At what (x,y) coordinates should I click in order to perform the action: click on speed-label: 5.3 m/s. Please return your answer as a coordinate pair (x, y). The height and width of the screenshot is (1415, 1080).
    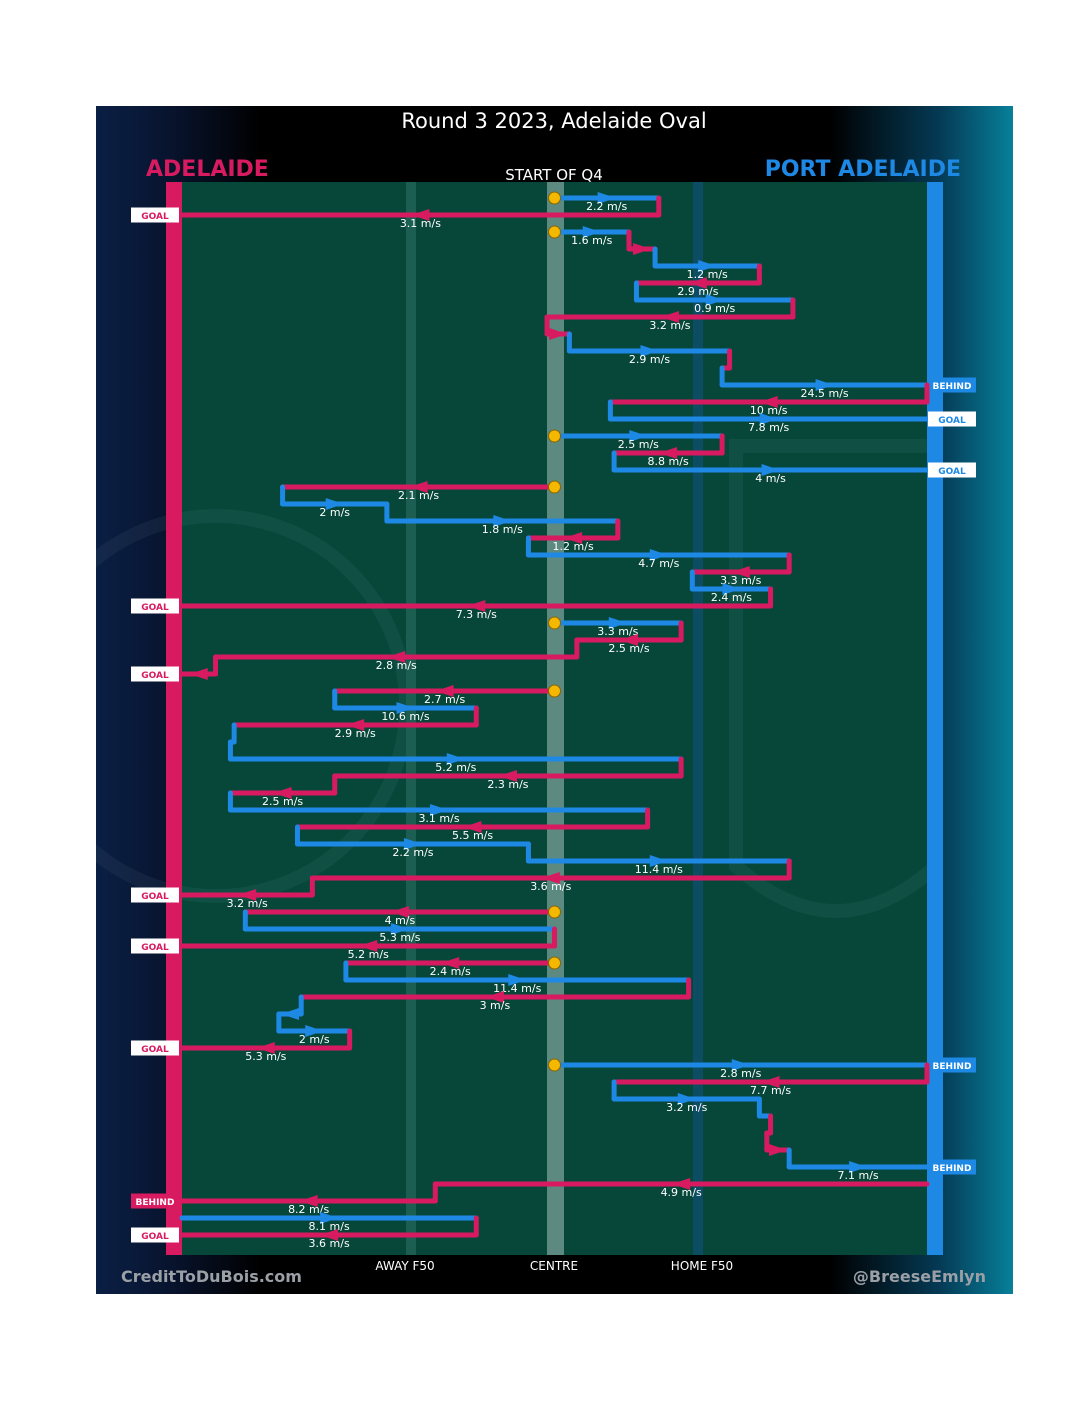
    Looking at the image, I should click on (399, 937).